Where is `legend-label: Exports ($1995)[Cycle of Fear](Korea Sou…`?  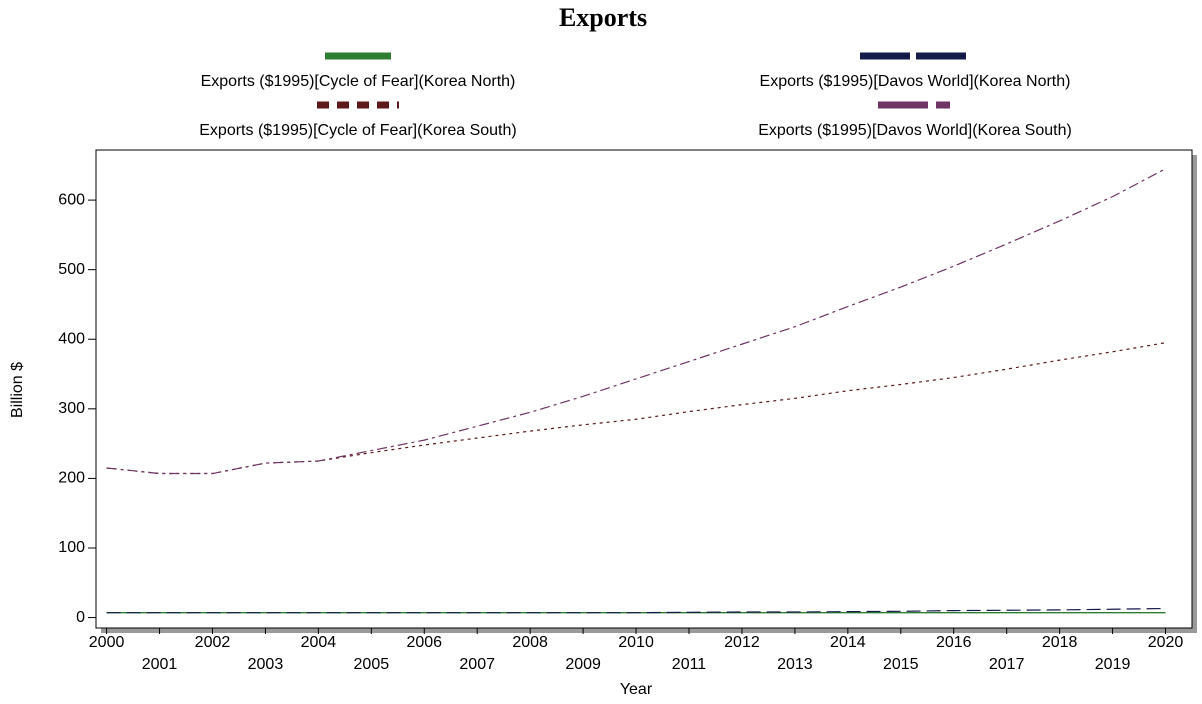
legend-label: Exports ($1995)[Cycle of Fear](Korea Sou… is located at coordinates (357, 130).